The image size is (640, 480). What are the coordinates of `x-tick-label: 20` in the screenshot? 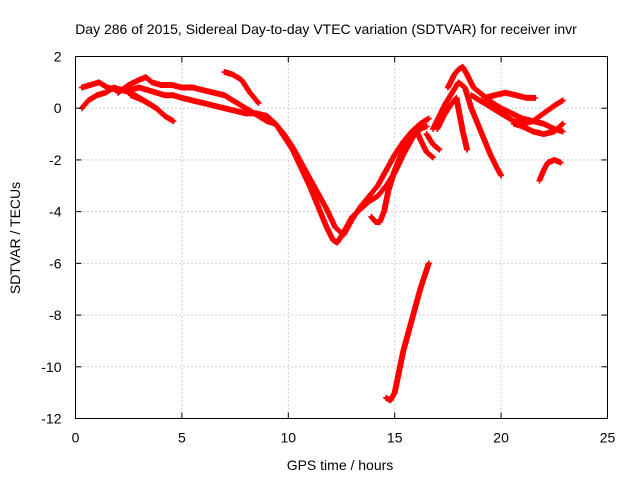 It's located at (501, 438).